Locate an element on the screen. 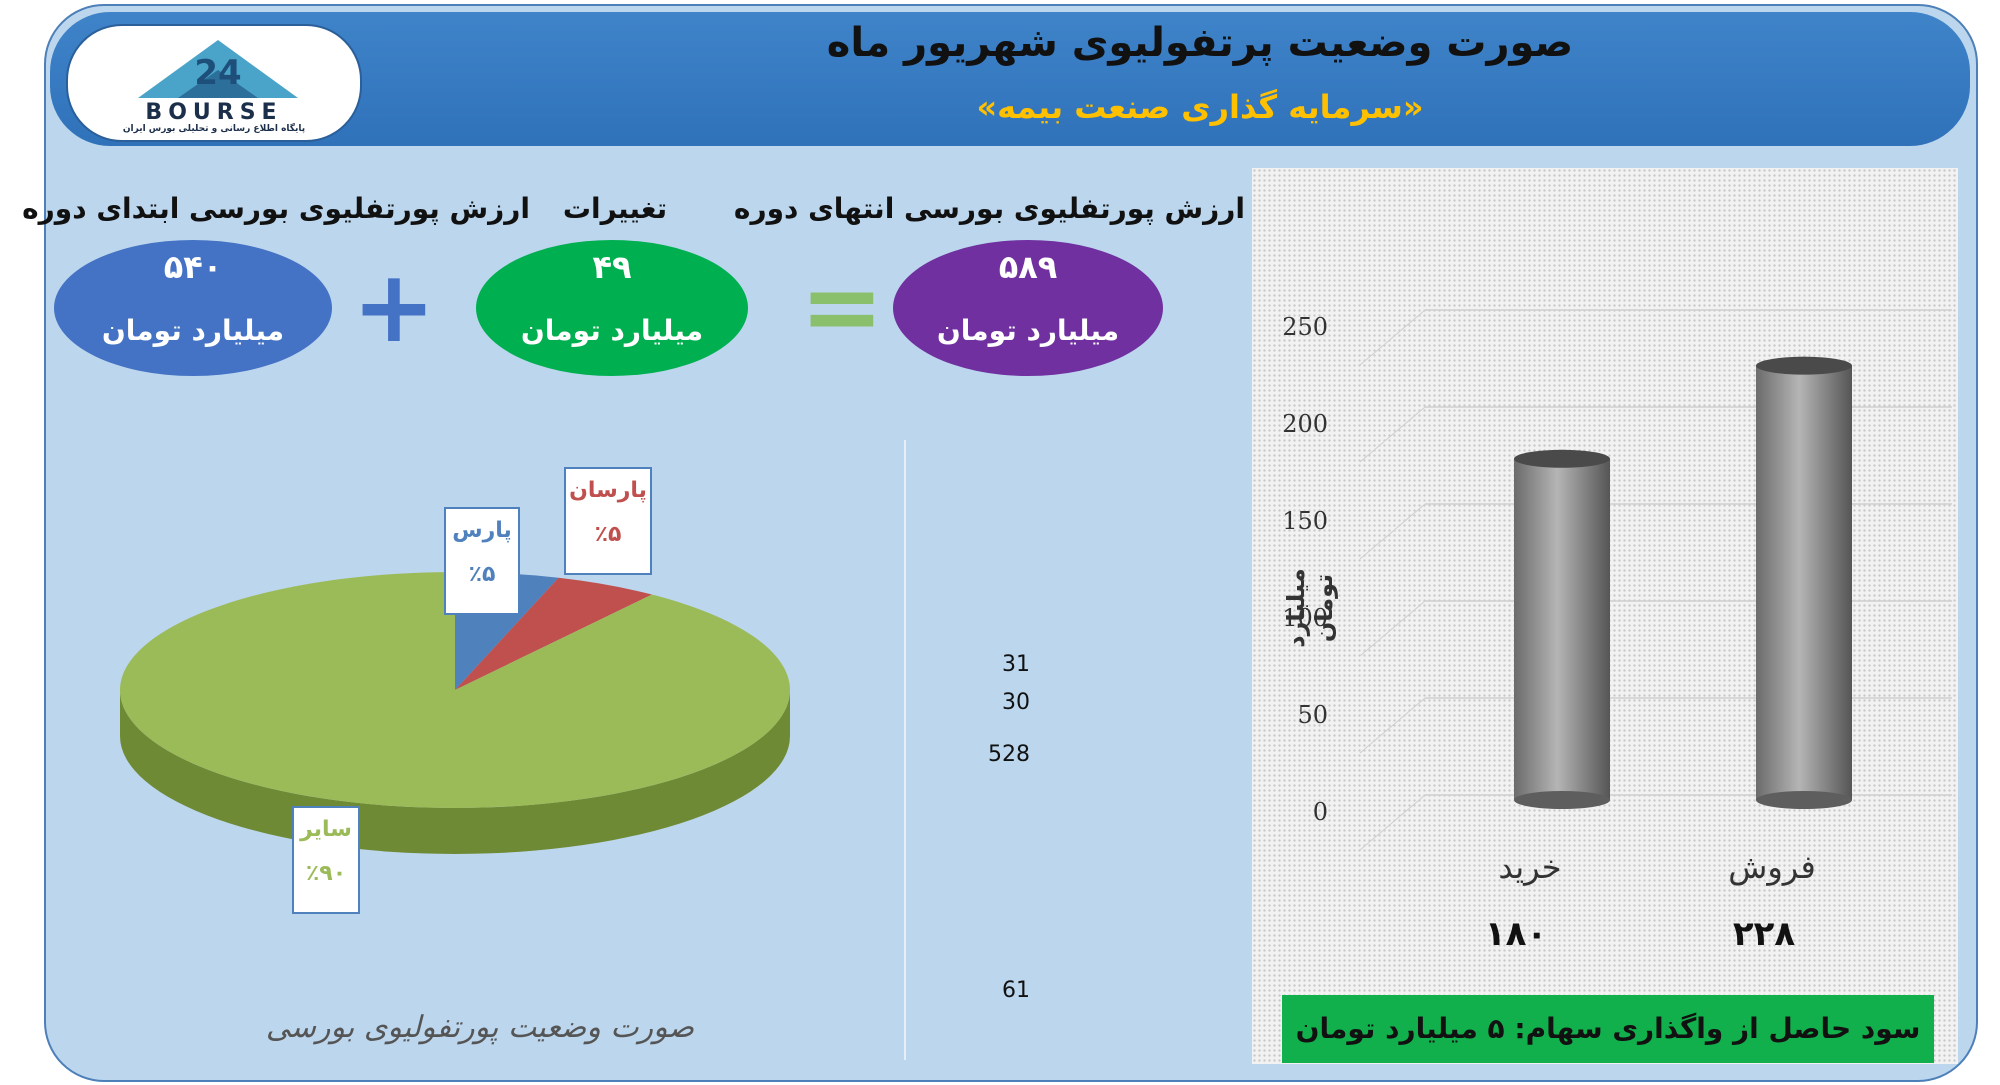 This screenshot has width=2000, height=1085. y-tick-2: 100 is located at coordinates (1305, 618).